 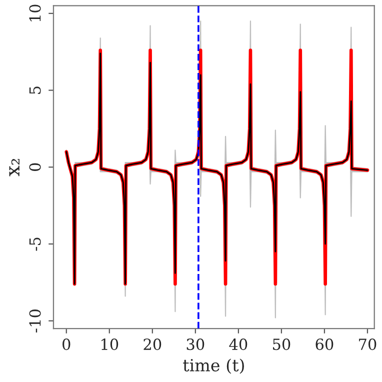 What do you see at coordinates (281, 344) in the screenshot?
I see `x-tick-label: 50` at bounding box center [281, 344].